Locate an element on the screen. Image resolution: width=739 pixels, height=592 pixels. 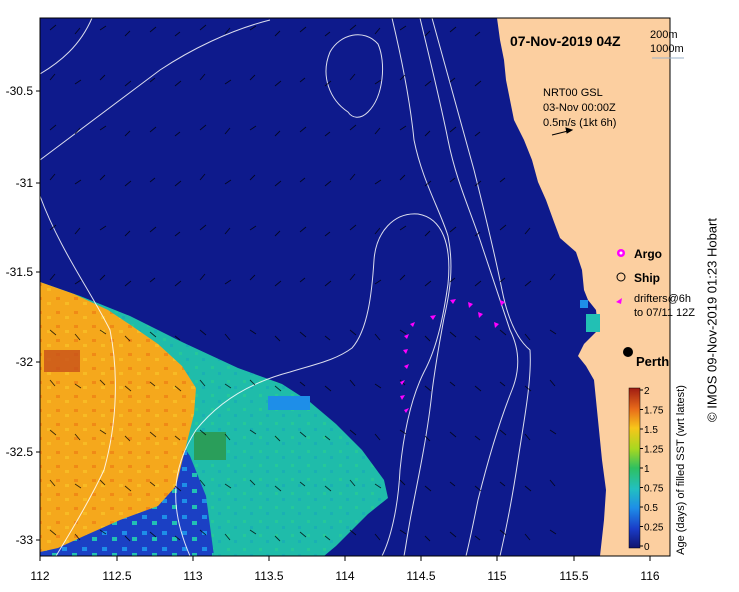
colorbar-tick-label: 1 is located at coordinates (647, 469).